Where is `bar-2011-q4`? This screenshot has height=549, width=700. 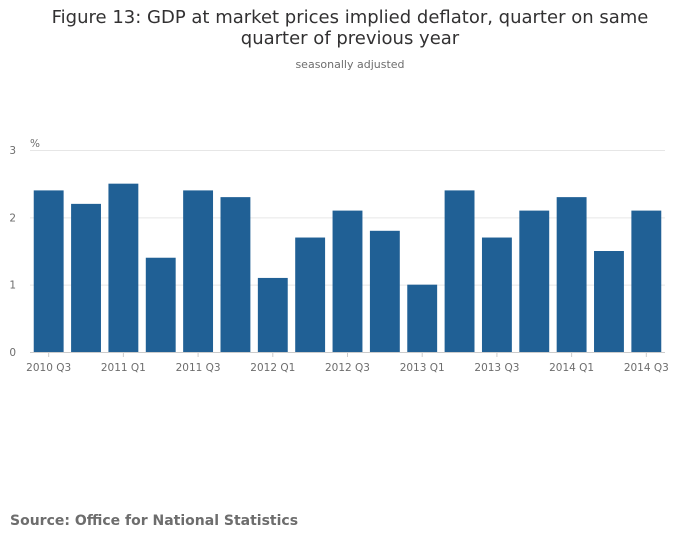
bar-2011-q4 is located at coordinates (235, 274).